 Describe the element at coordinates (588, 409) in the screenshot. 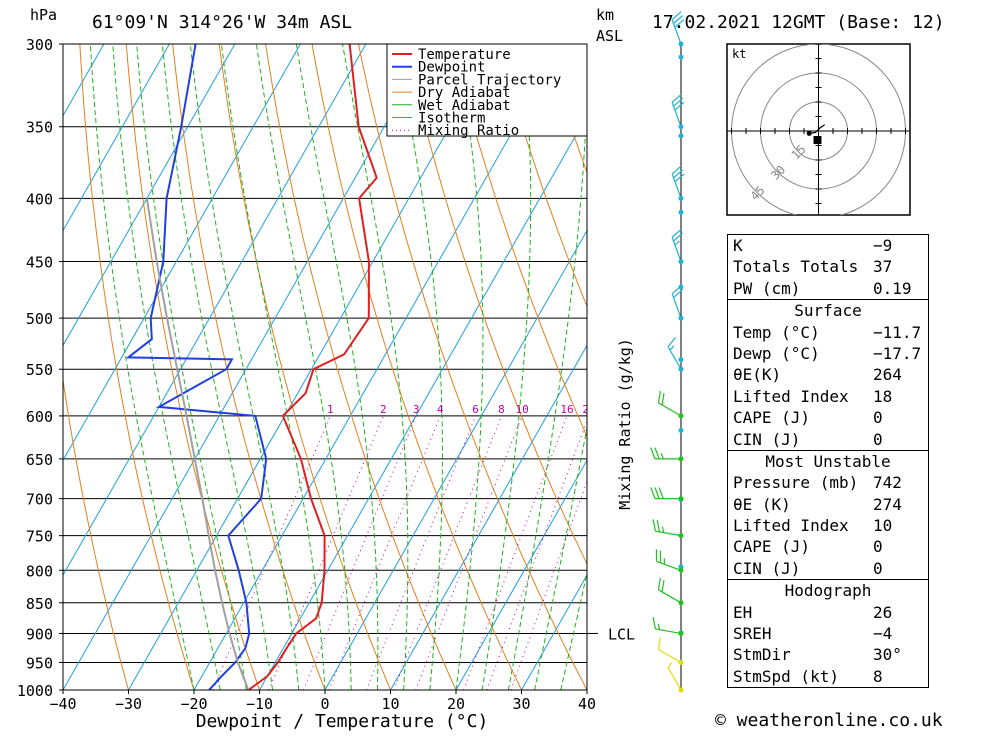

I see `mixing-ratio-label: 20` at that location.